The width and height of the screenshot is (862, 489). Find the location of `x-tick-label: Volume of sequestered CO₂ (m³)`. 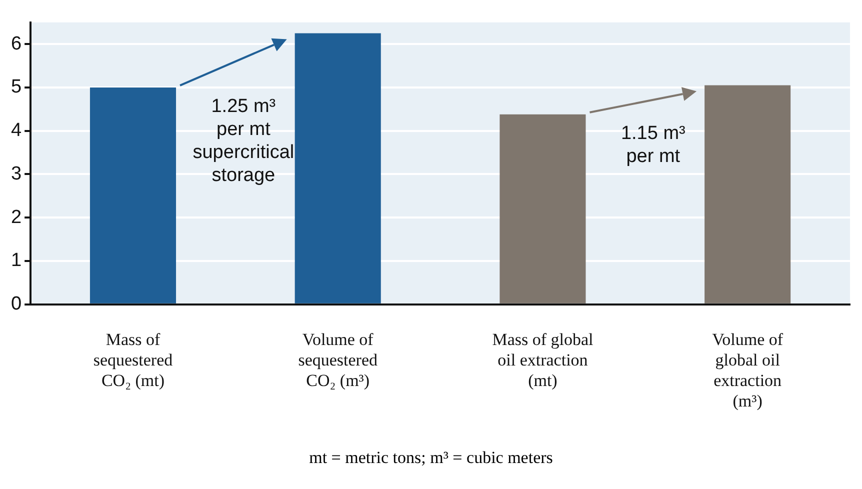

x-tick-label: Volume of sequestered CO₂ (m³) is located at coordinates (338, 360).